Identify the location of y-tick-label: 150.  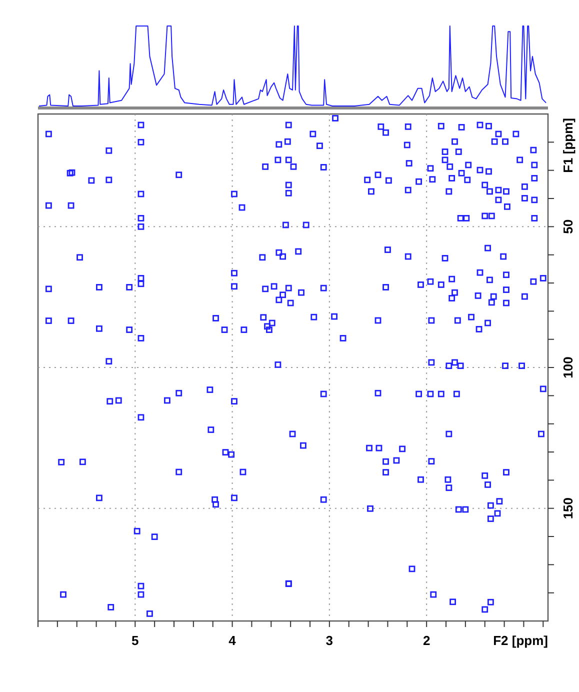
(568, 508).